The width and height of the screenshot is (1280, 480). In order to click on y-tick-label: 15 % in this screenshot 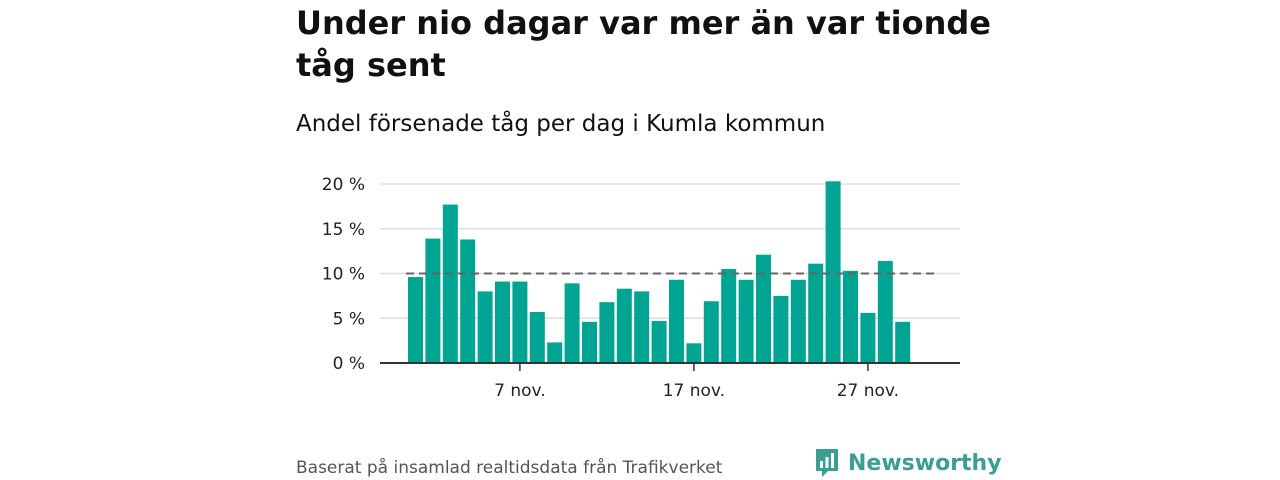, I will do `click(343, 230)`.